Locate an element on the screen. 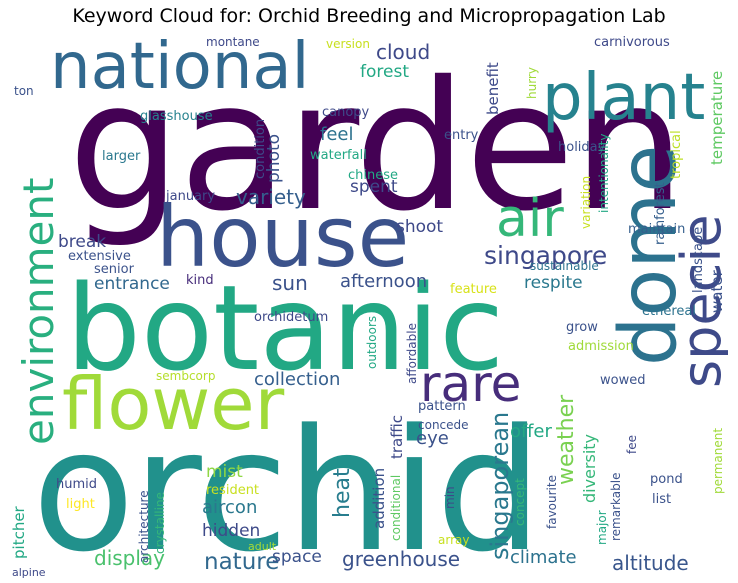  word-adult: adult is located at coordinates (262, 546).